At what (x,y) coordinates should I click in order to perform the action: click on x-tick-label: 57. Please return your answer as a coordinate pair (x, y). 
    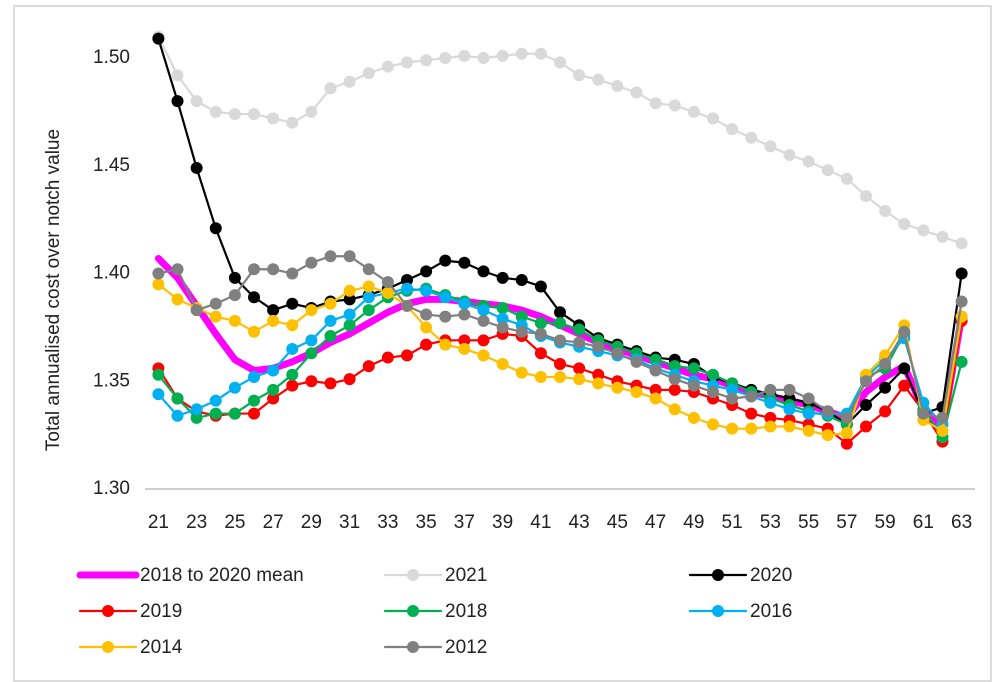
    Looking at the image, I should click on (846, 522).